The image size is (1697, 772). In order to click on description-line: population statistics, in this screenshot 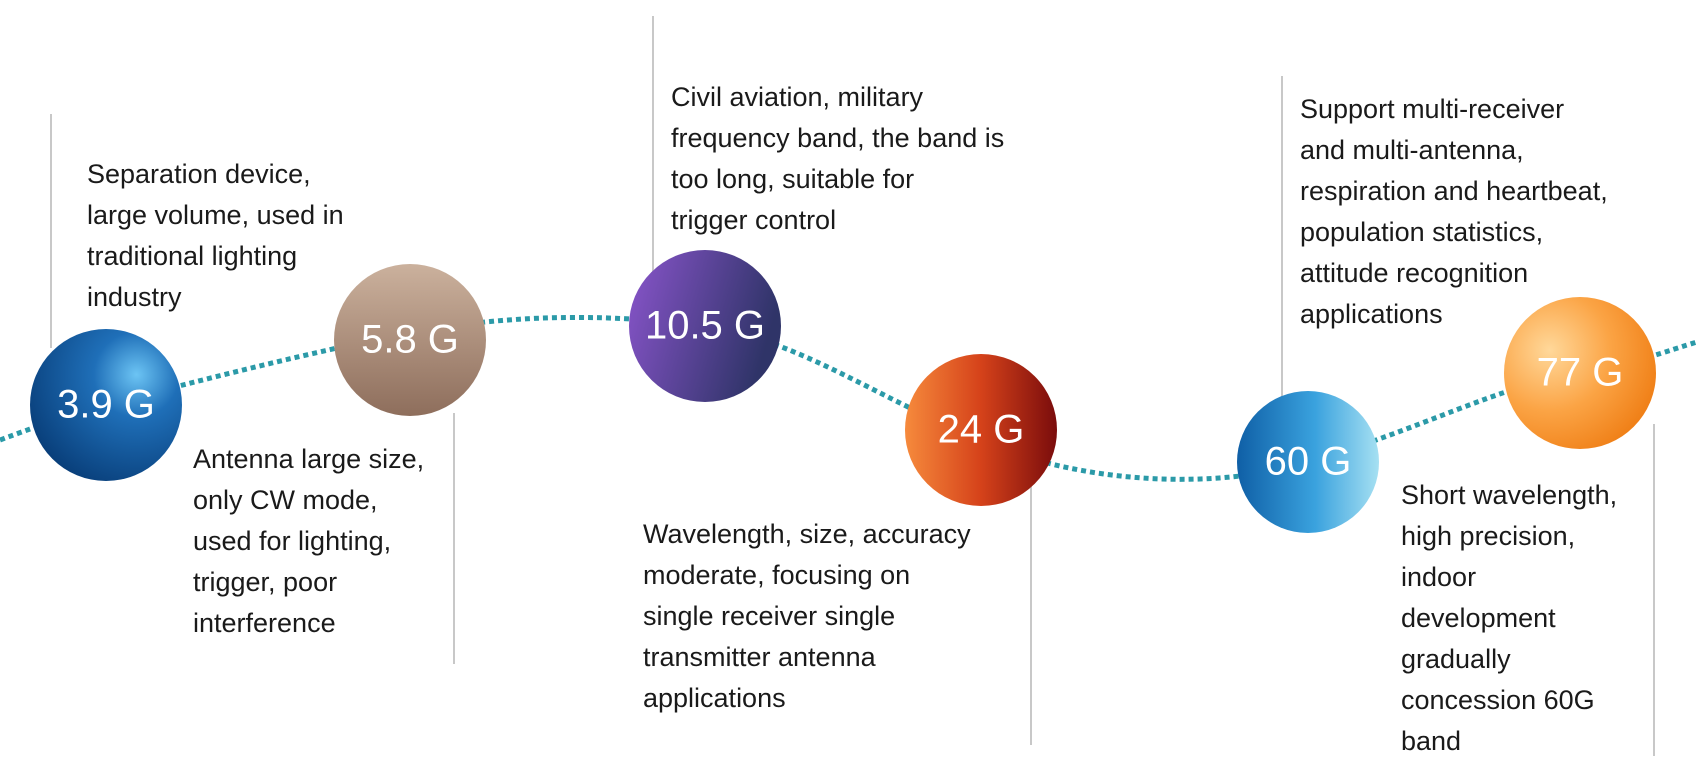, I will do `click(1421, 232)`.